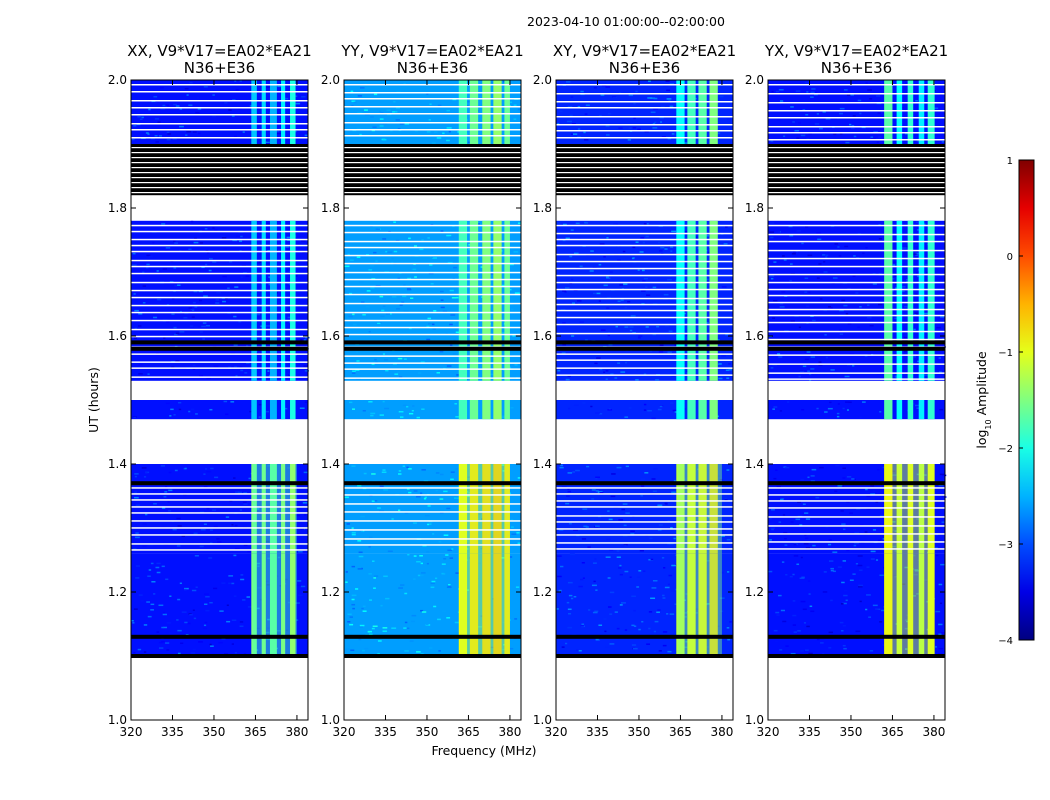  Describe the element at coordinates (485, 604) in the screenshot. I see `rfi-band` at that location.